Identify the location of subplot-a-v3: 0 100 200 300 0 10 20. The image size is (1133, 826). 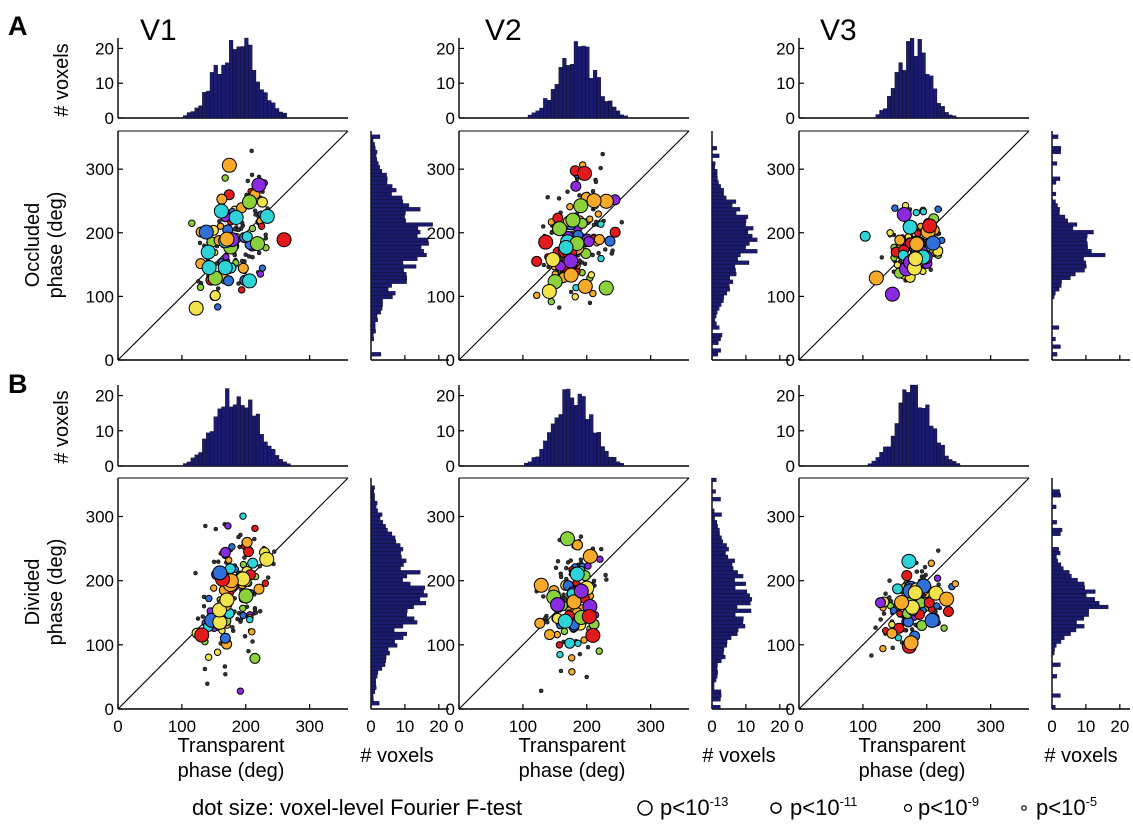
(948, 203).